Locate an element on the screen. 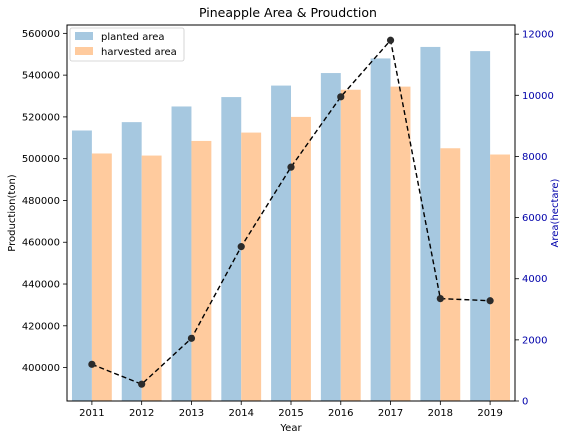 This screenshot has height=439, width=568. bar-harvested-2019 is located at coordinates (500, 277).